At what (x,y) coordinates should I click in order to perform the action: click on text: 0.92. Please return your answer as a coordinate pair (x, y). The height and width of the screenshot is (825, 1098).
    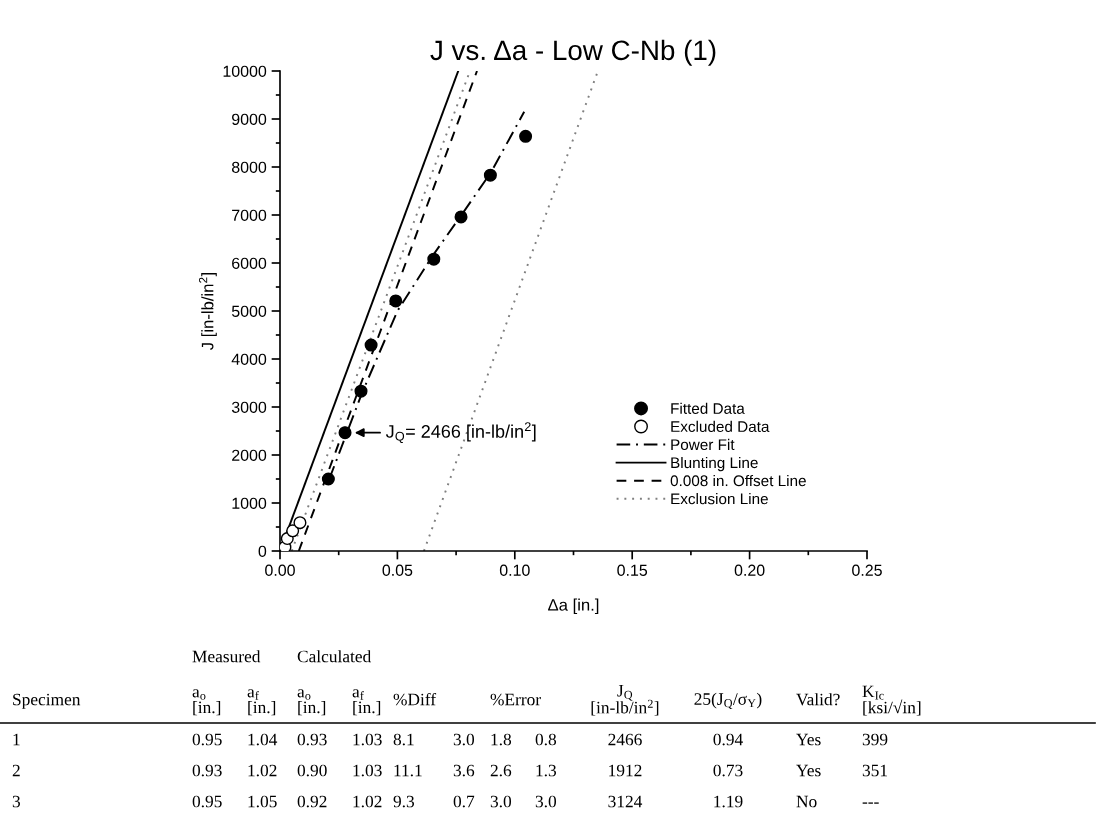
    Looking at the image, I should click on (312, 801).